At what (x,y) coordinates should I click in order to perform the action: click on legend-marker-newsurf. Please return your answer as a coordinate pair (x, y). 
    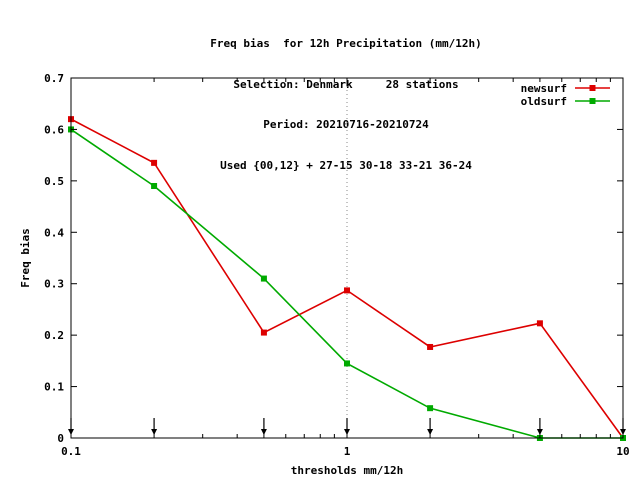
    Looking at the image, I should click on (592, 88).